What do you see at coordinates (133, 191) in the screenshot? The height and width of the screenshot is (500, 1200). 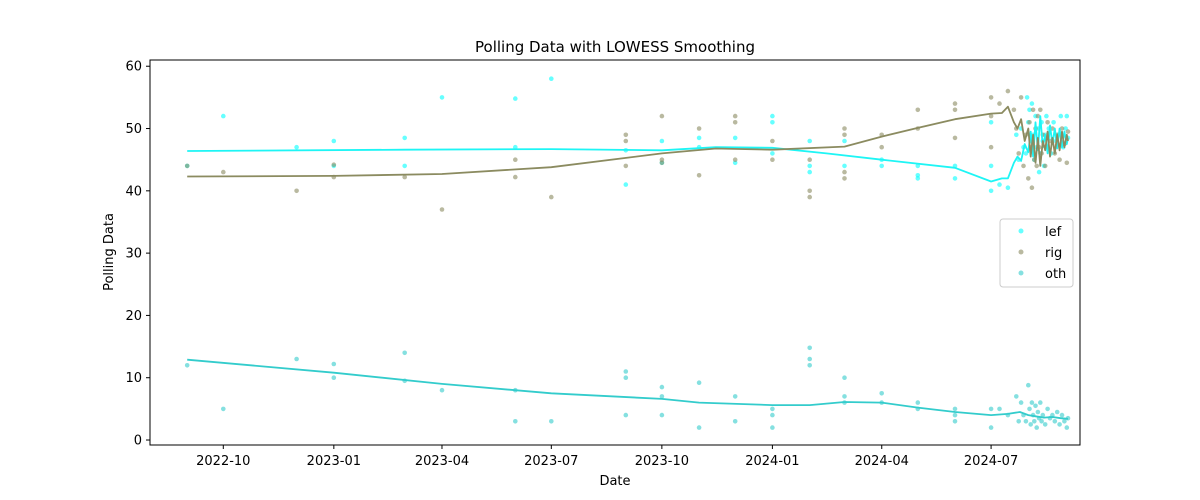 I see `y-tick-label: 40` at bounding box center [133, 191].